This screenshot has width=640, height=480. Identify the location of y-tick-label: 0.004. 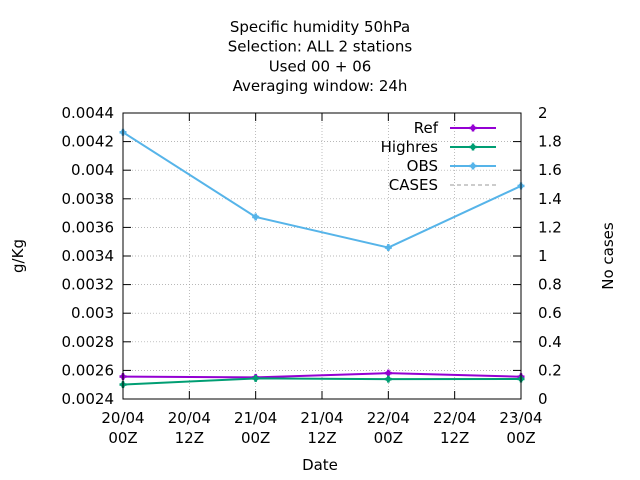
(92, 170).